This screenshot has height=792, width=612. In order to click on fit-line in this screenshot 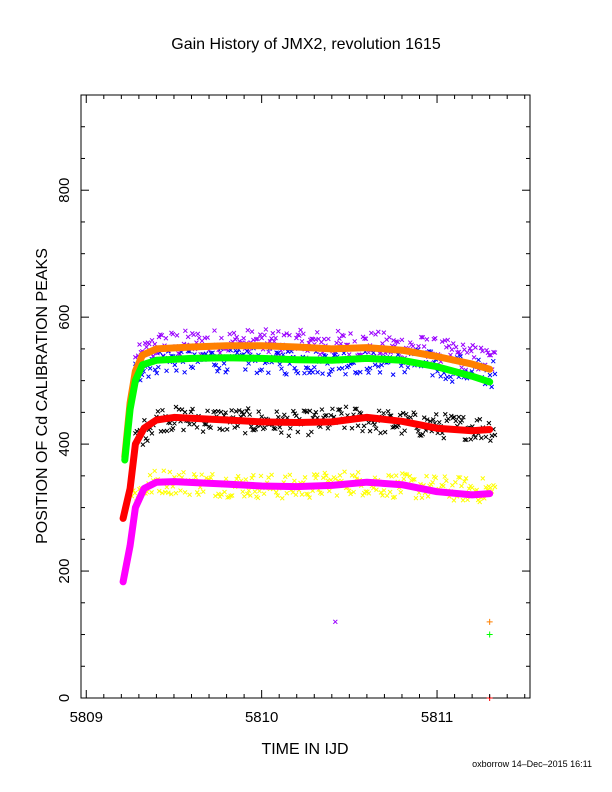, I will do `click(306, 467)`.